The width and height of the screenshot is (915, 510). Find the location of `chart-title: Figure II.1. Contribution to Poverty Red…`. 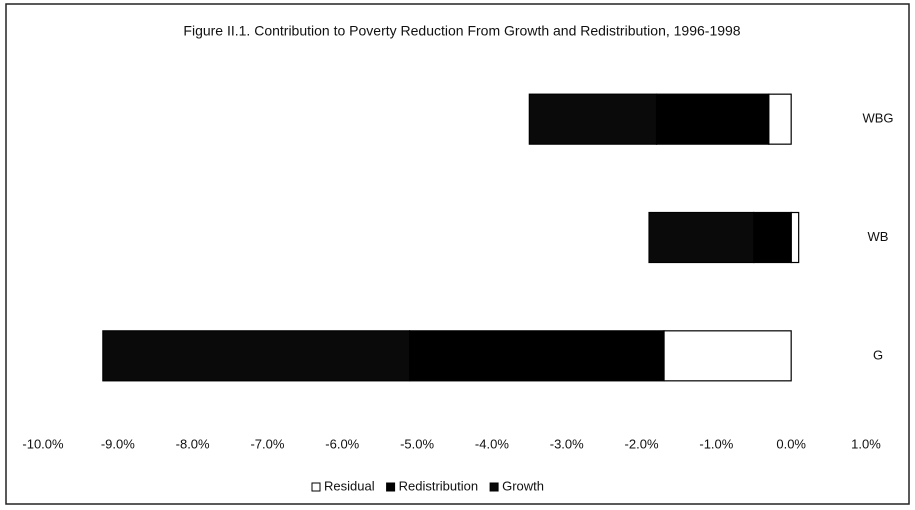

chart-title: Figure II.1. Contribution to Poverty Red… is located at coordinates (461, 31).